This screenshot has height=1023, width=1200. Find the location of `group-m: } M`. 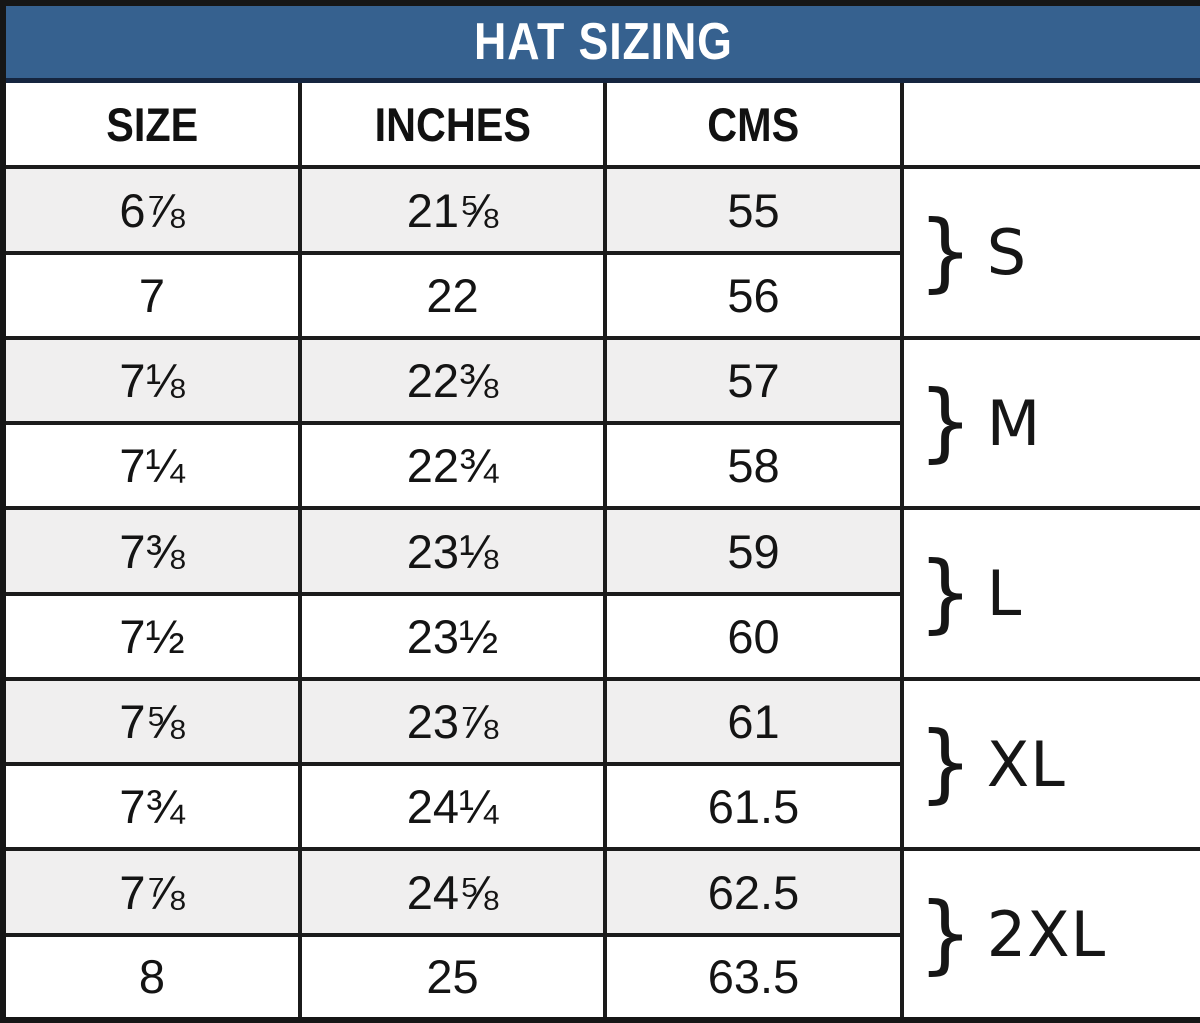

group-m: } M is located at coordinates (1052, 422).